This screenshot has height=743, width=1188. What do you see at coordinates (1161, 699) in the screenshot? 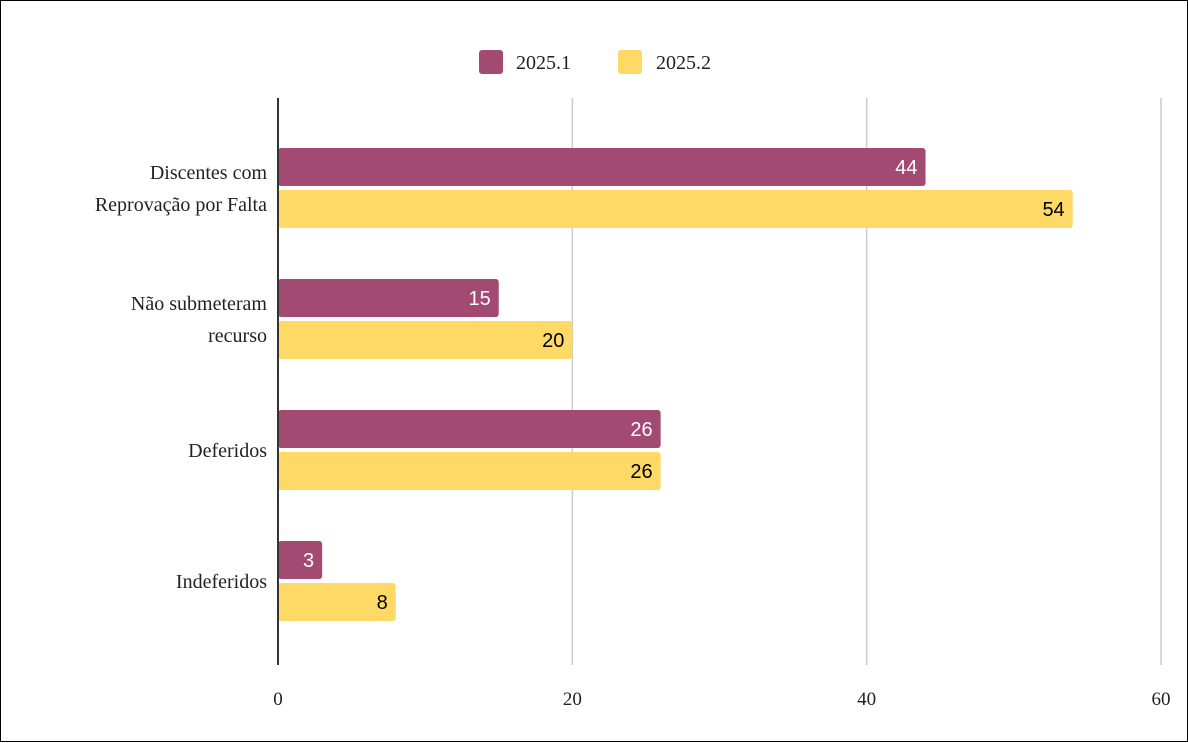
I see `x-tick-label: 60` at bounding box center [1161, 699].